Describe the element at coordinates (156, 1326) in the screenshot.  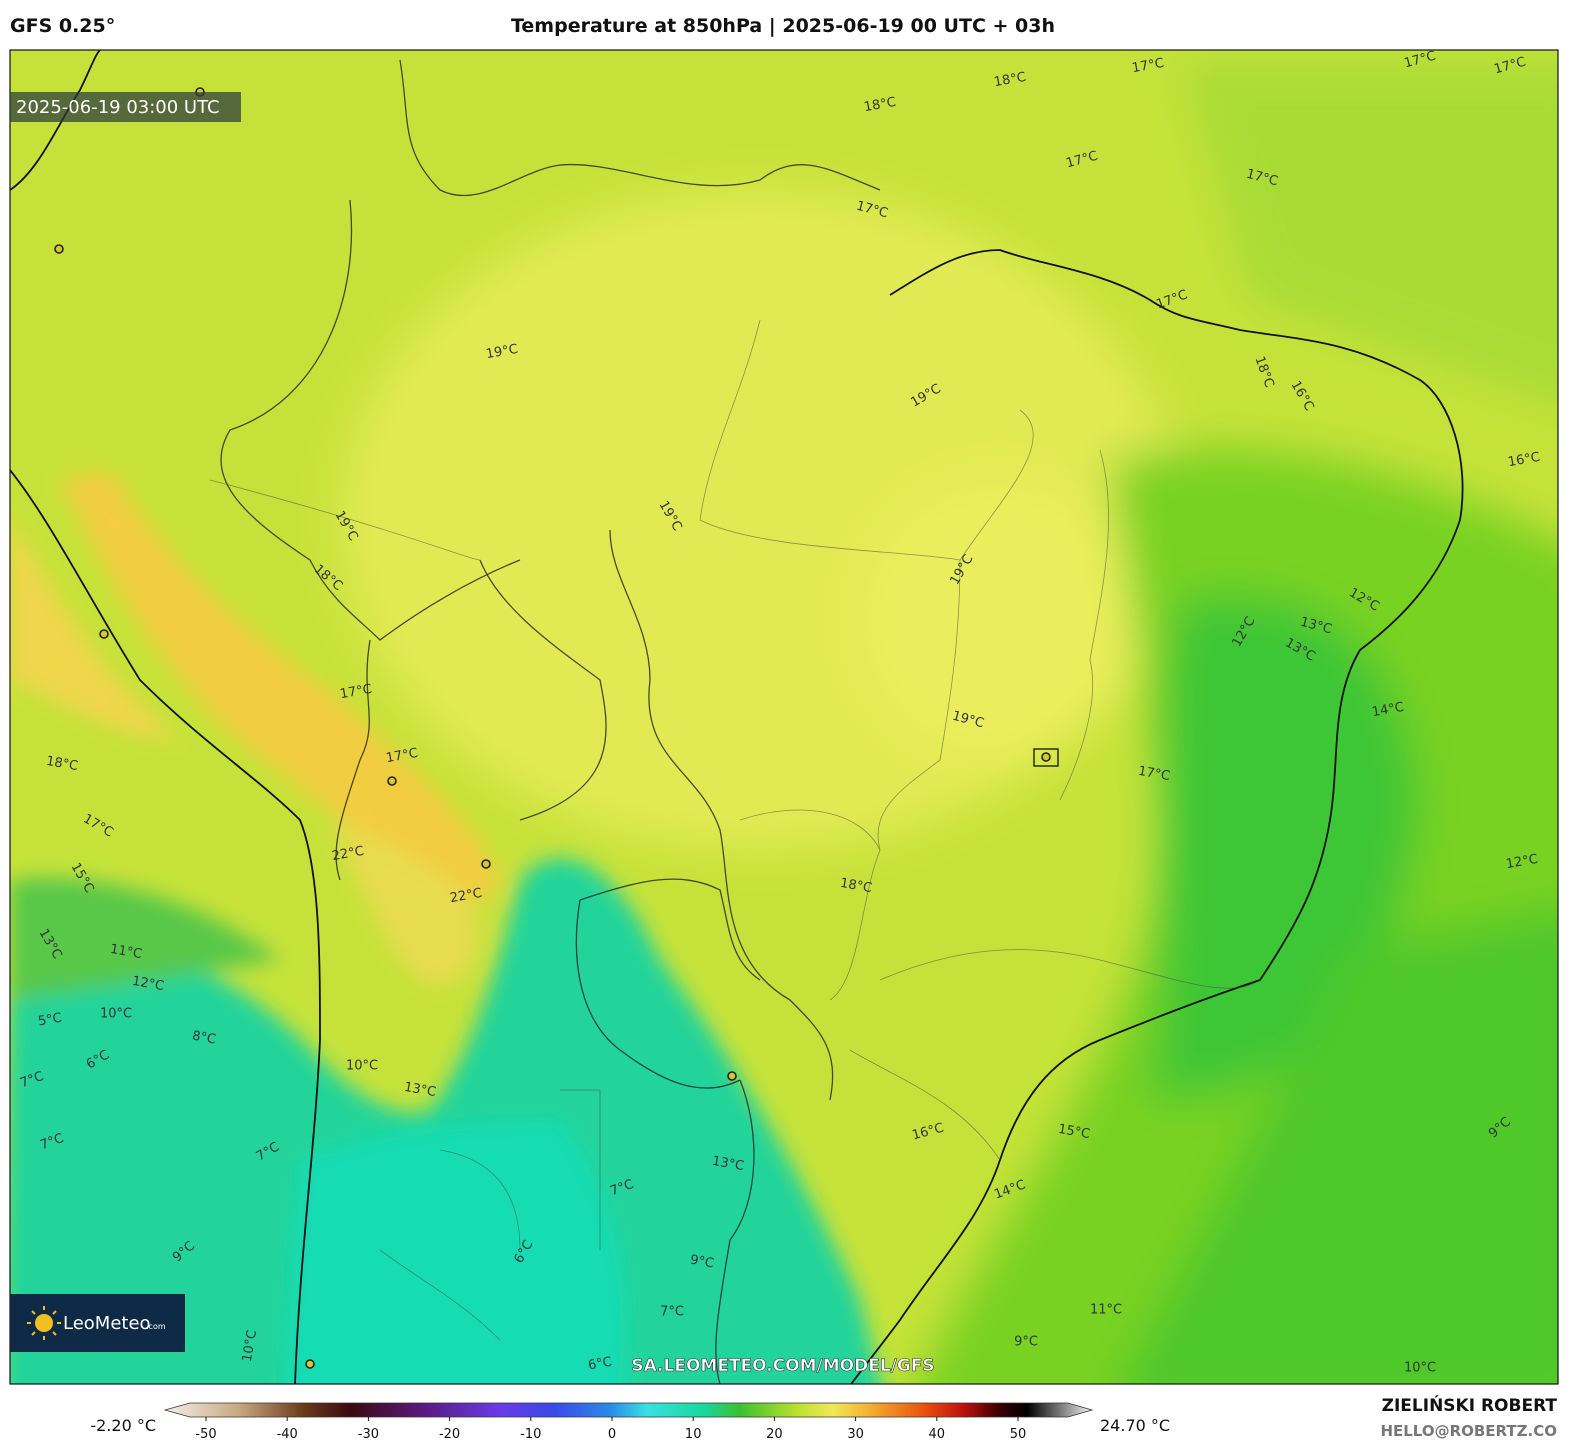
I see `logo-suffix: .com` at that location.